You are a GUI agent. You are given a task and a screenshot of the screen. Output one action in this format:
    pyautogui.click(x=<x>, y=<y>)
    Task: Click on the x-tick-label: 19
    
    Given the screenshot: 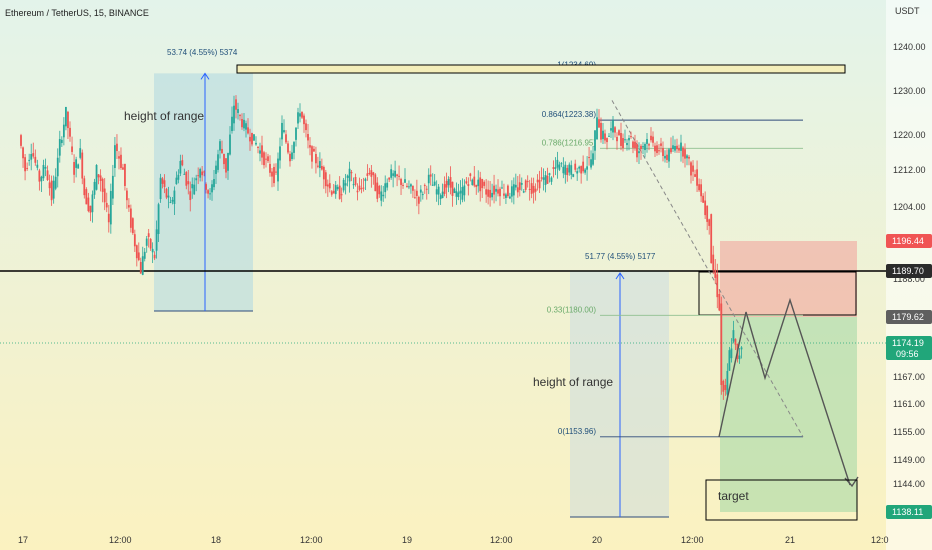 What is the action you would take?
    pyautogui.click(x=407, y=540)
    